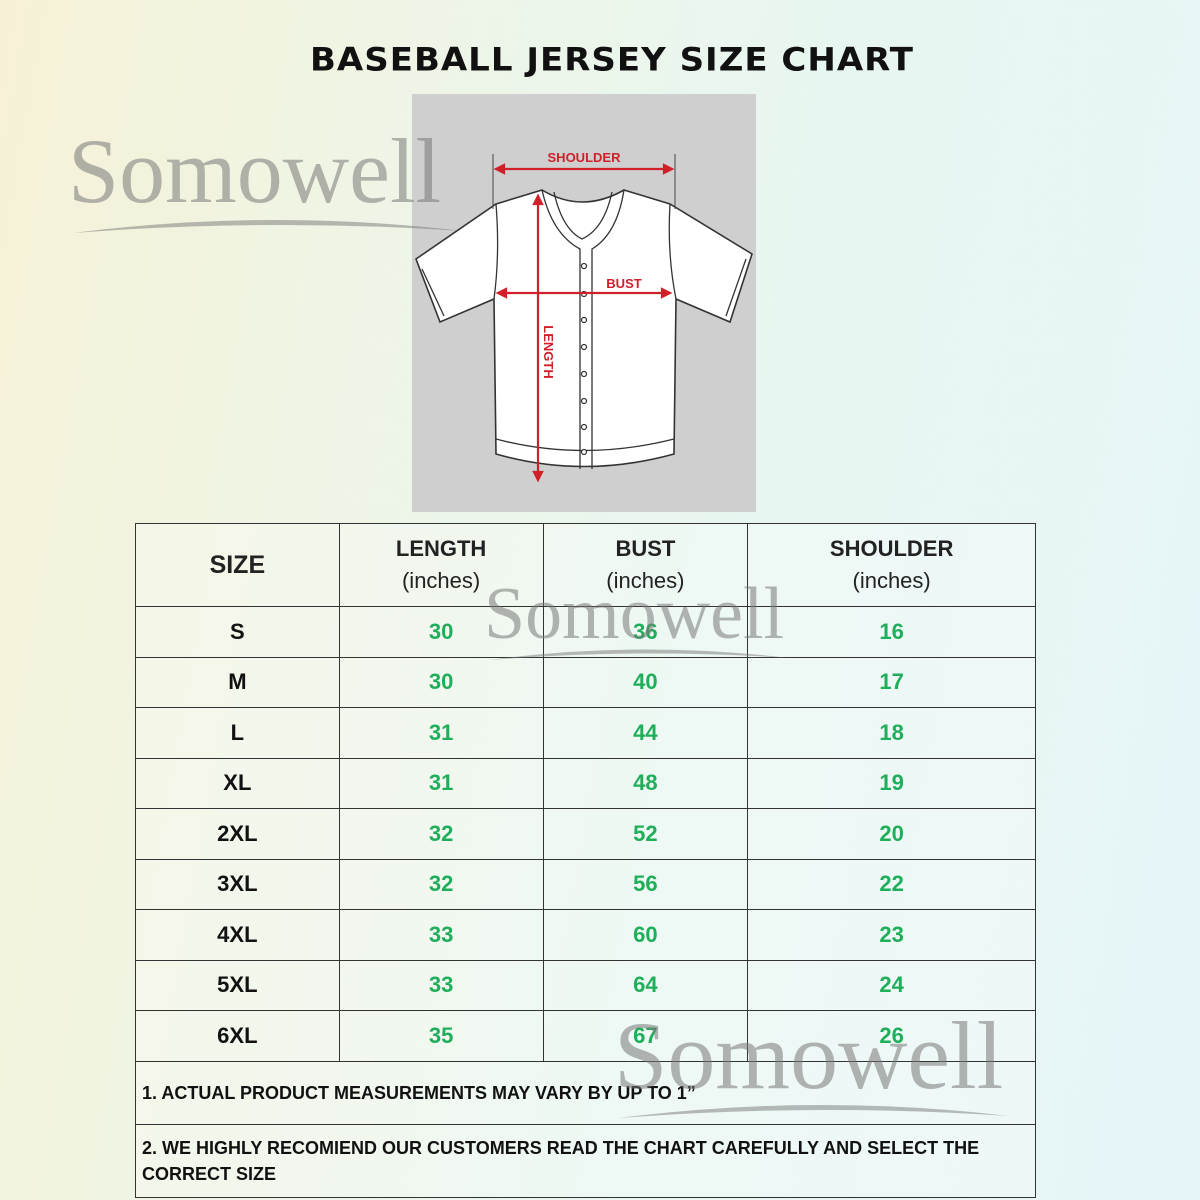 The width and height of the screenshot is (1200, 1200). I want to click on cell-size: L, so click(237, 733).